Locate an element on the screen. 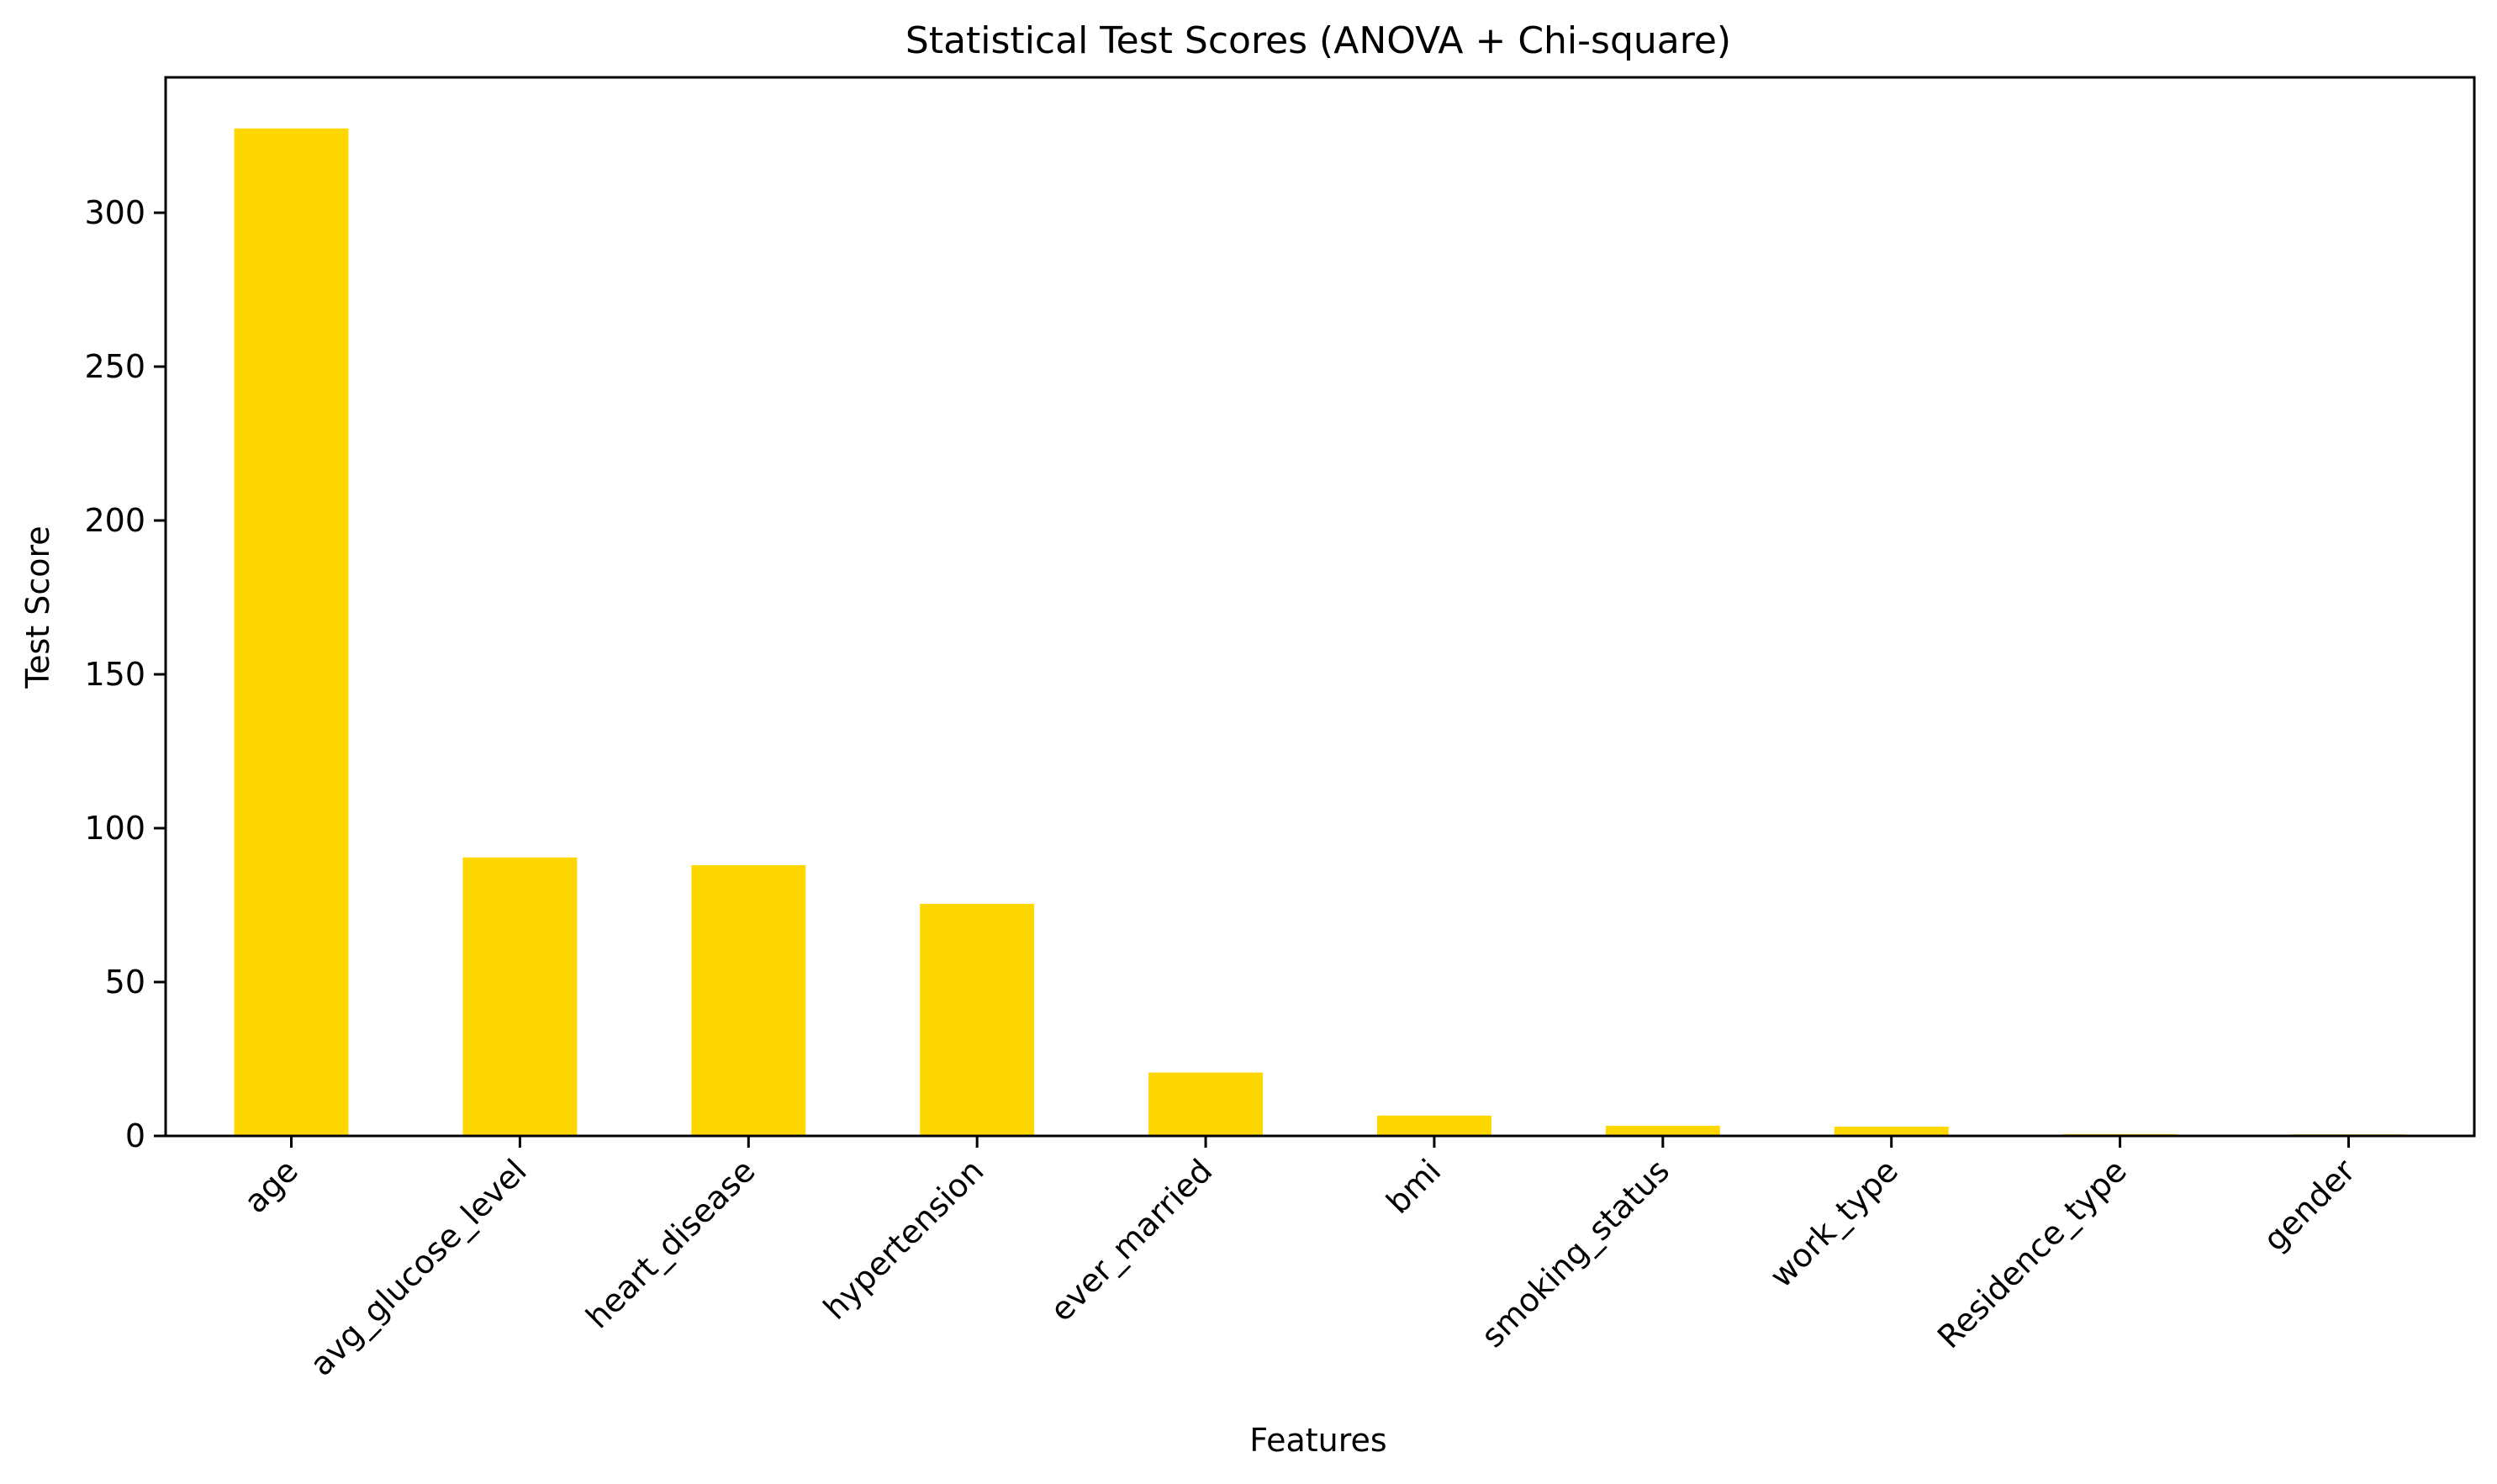 The height and width of the screenshot is (1484, 2497). x-axis-title: Features is located at coordinates (1317, 1440).